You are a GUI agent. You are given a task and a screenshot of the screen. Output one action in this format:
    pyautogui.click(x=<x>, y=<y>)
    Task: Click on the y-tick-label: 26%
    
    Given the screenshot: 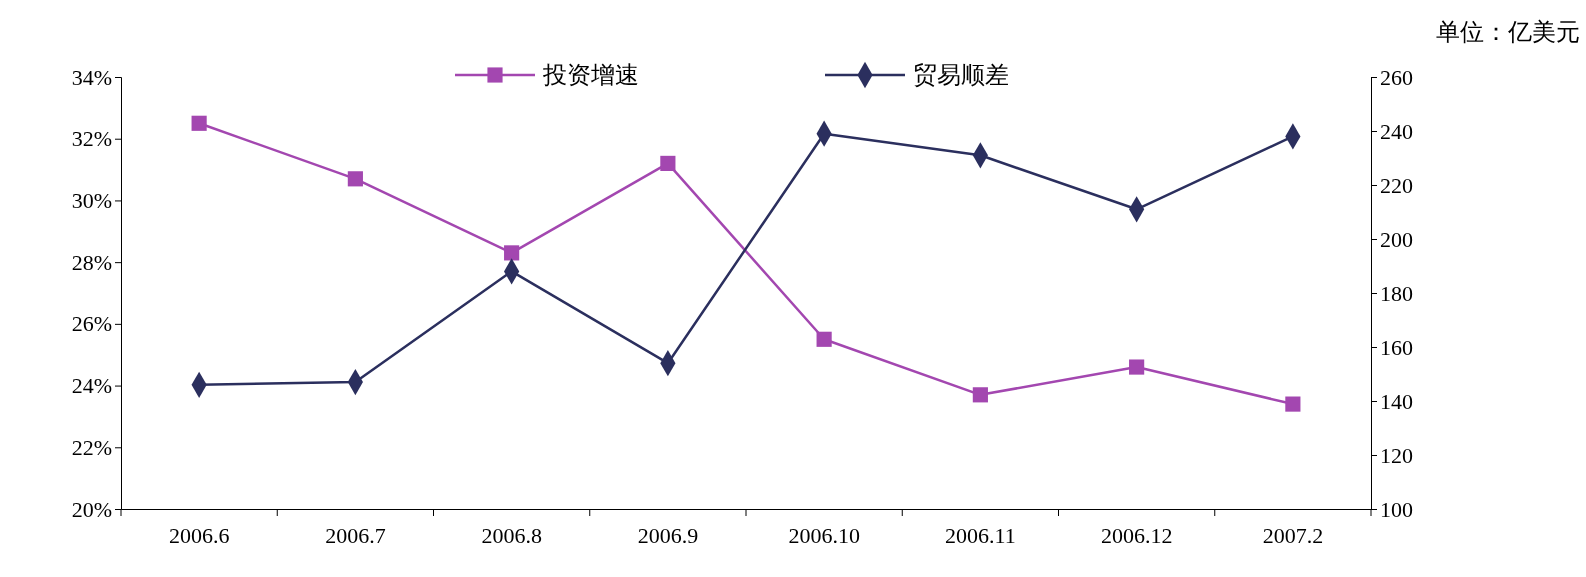 What is the action you would take?
    pyautogui.click(x=91, y=324)
    